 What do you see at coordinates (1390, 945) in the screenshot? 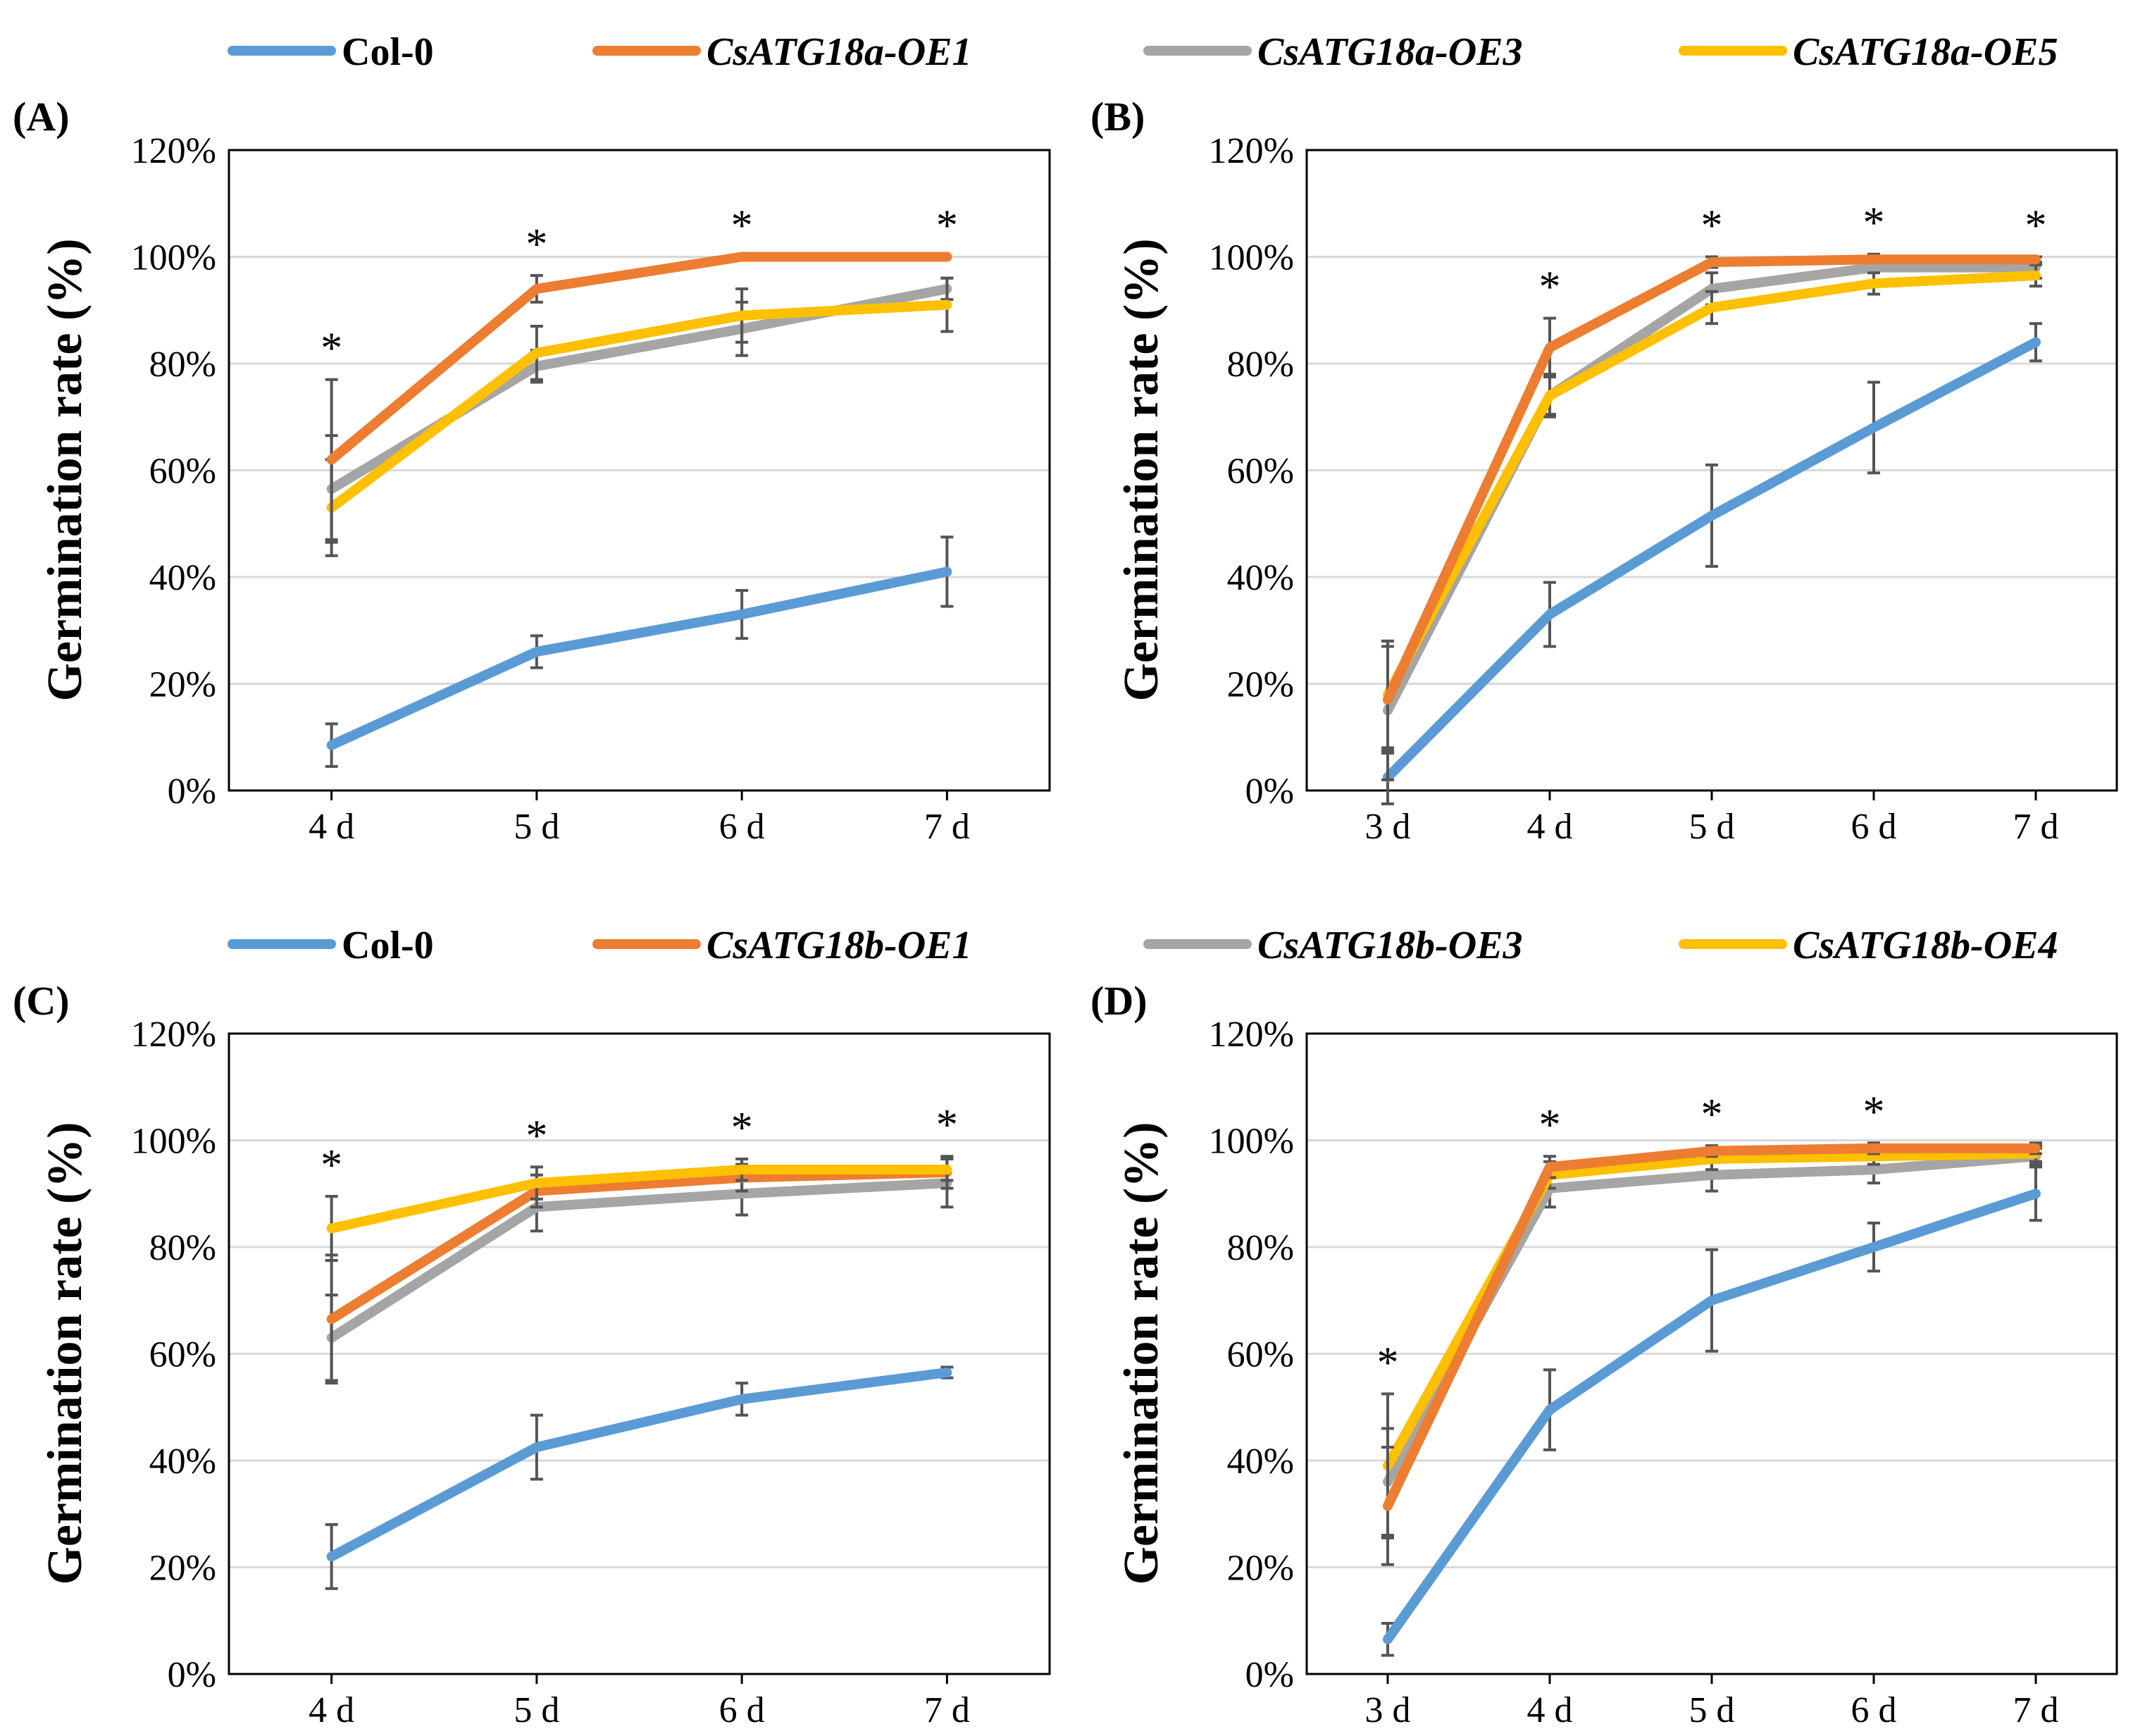
I see `legend-label-3: CsATG18b-OE3` at bounding box center [1390, 945].